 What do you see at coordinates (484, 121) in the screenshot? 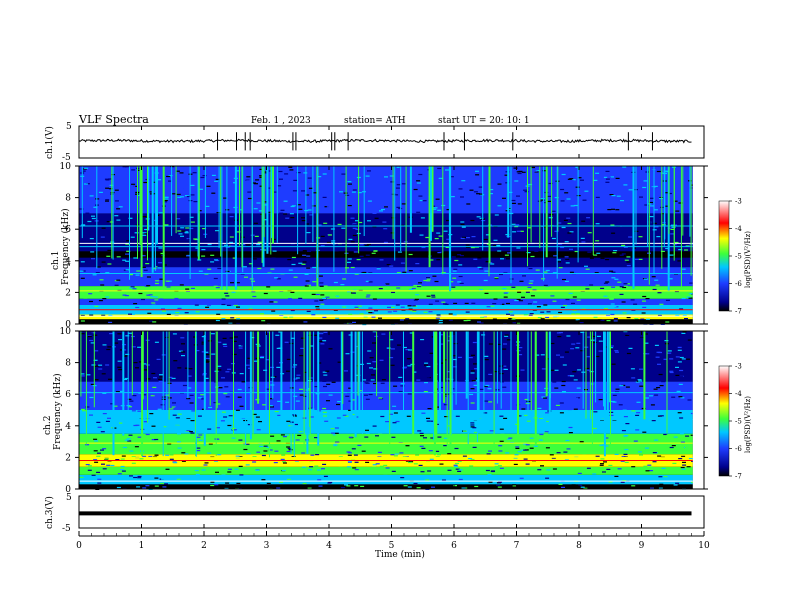
I see `start-ut-label: start UT = 20: 10: 1` at bounding box center [484, 121].